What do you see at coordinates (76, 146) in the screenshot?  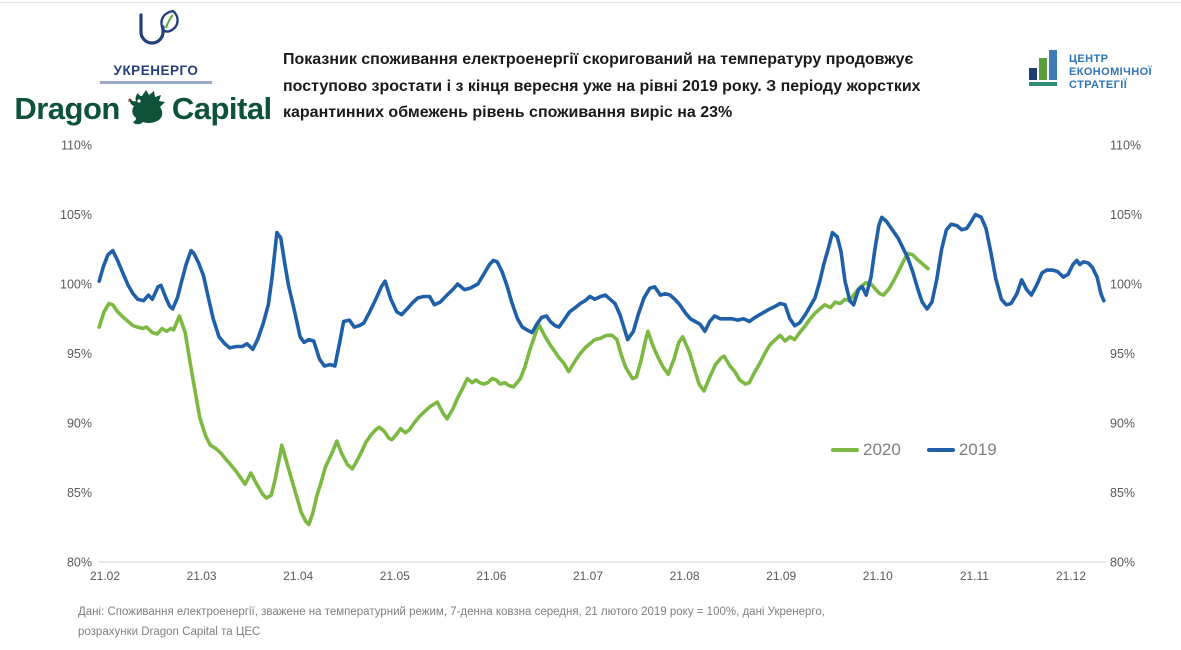 I see `y-axis-label-left: 110%` at bounding box center [76, 146].